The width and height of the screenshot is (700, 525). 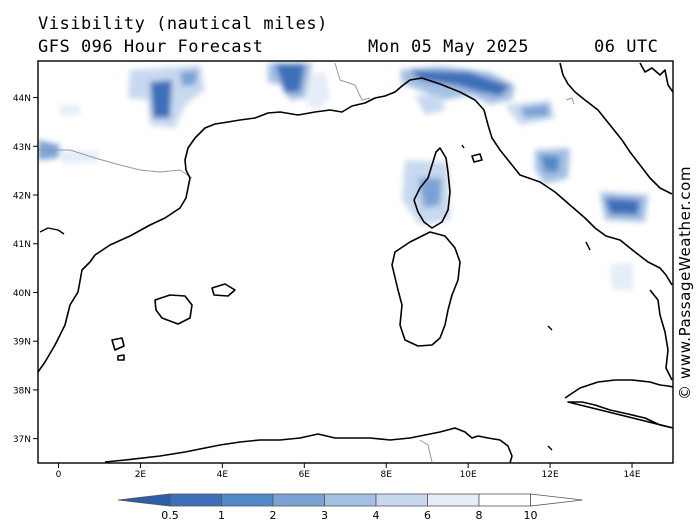 What do you see at coordinates (141, 475) in the screenshot?
I see `lon-label: 2E` at bounding box center [141, 475].